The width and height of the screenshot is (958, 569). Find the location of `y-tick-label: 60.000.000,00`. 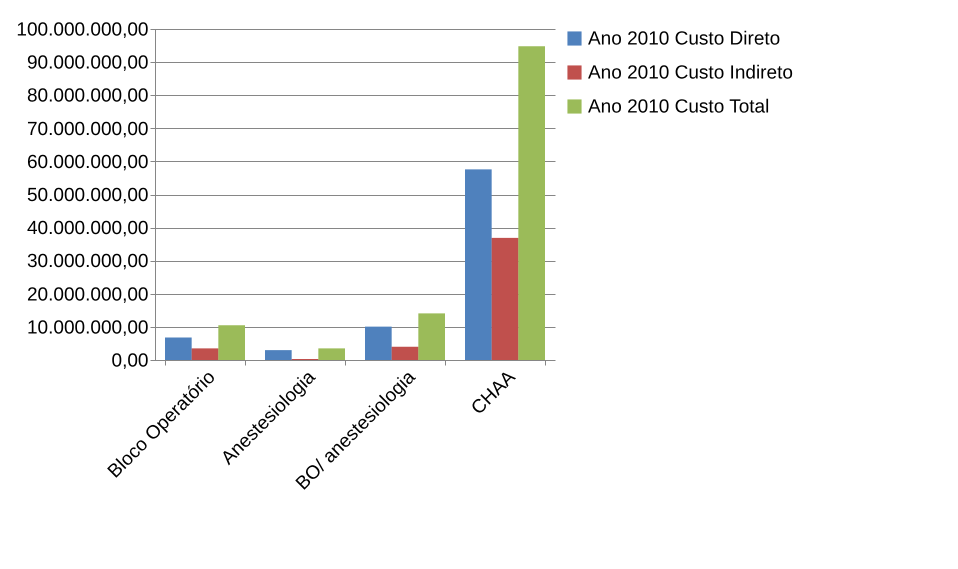

y-tick-label: 60.000.000,00 is located at coordinates (87, 162).